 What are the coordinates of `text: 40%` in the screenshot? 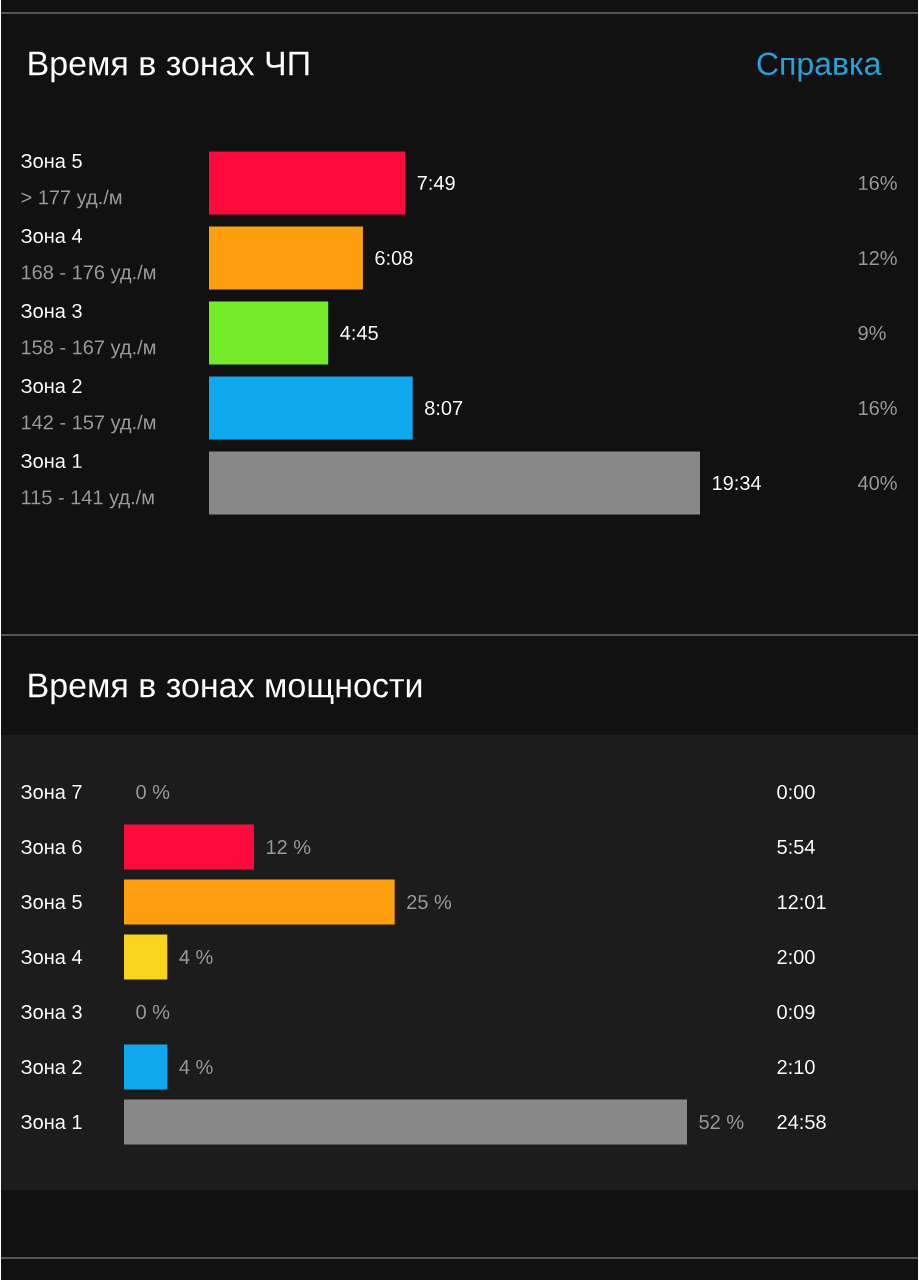 It's located at (877, 483).